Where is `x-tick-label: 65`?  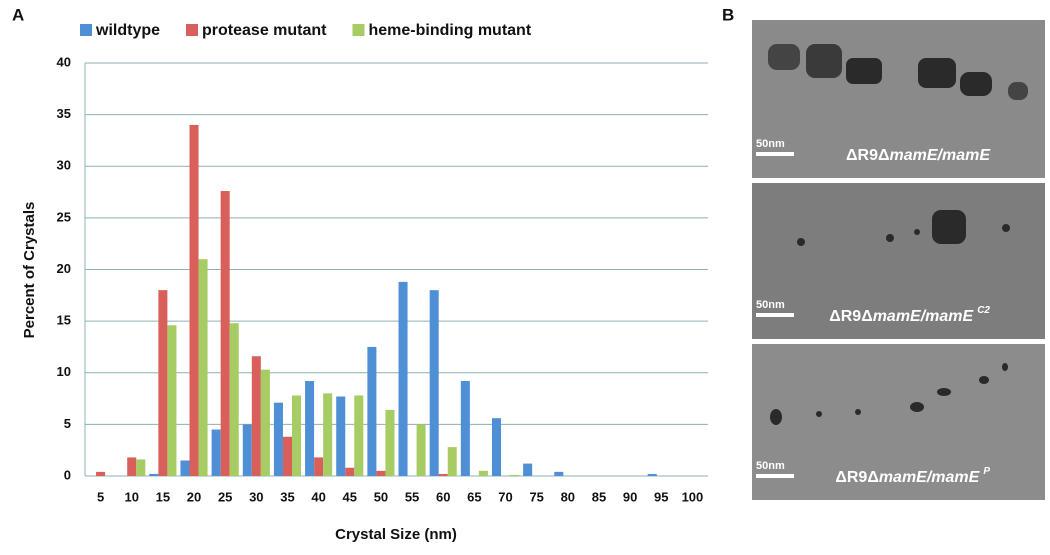
x-tick-label: 65 is located at coordinates (474, 496).